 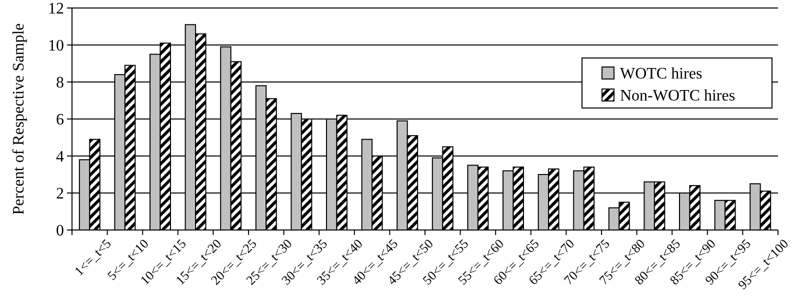 I want to click on y-tick-label: 10, so click(x=56, y=46).